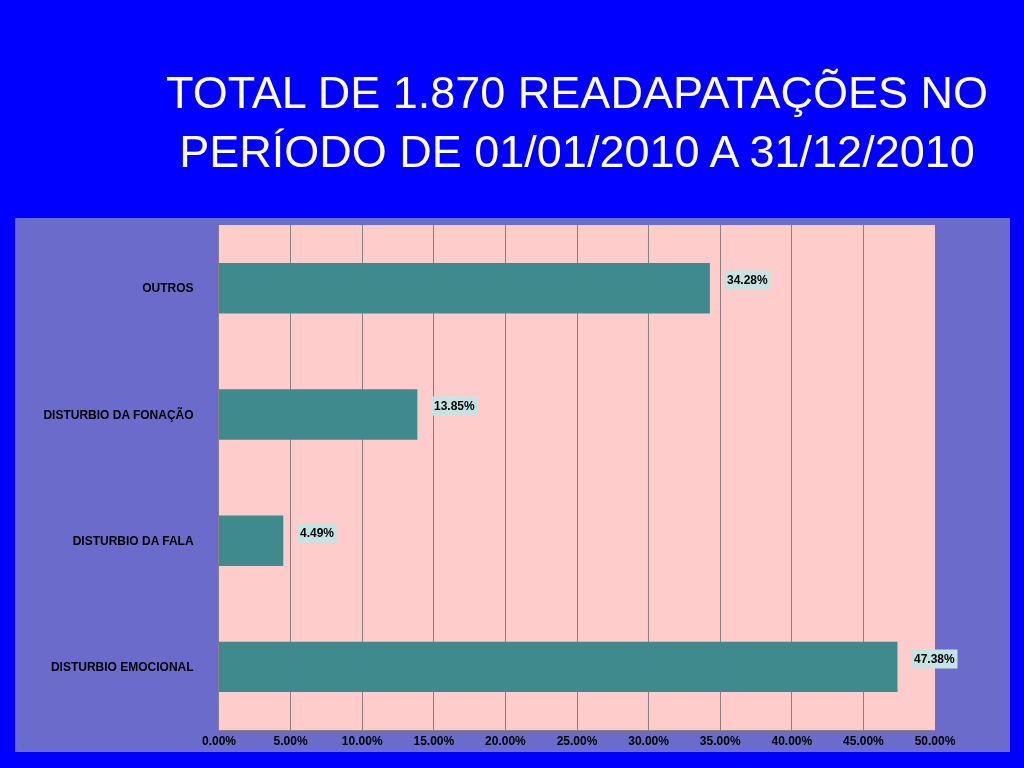 This screenshot has height=768, width=1024. Describe the element at coordinates (792, 741) in the screenshot. I see `x-tick-label: 40.00%` at that location.